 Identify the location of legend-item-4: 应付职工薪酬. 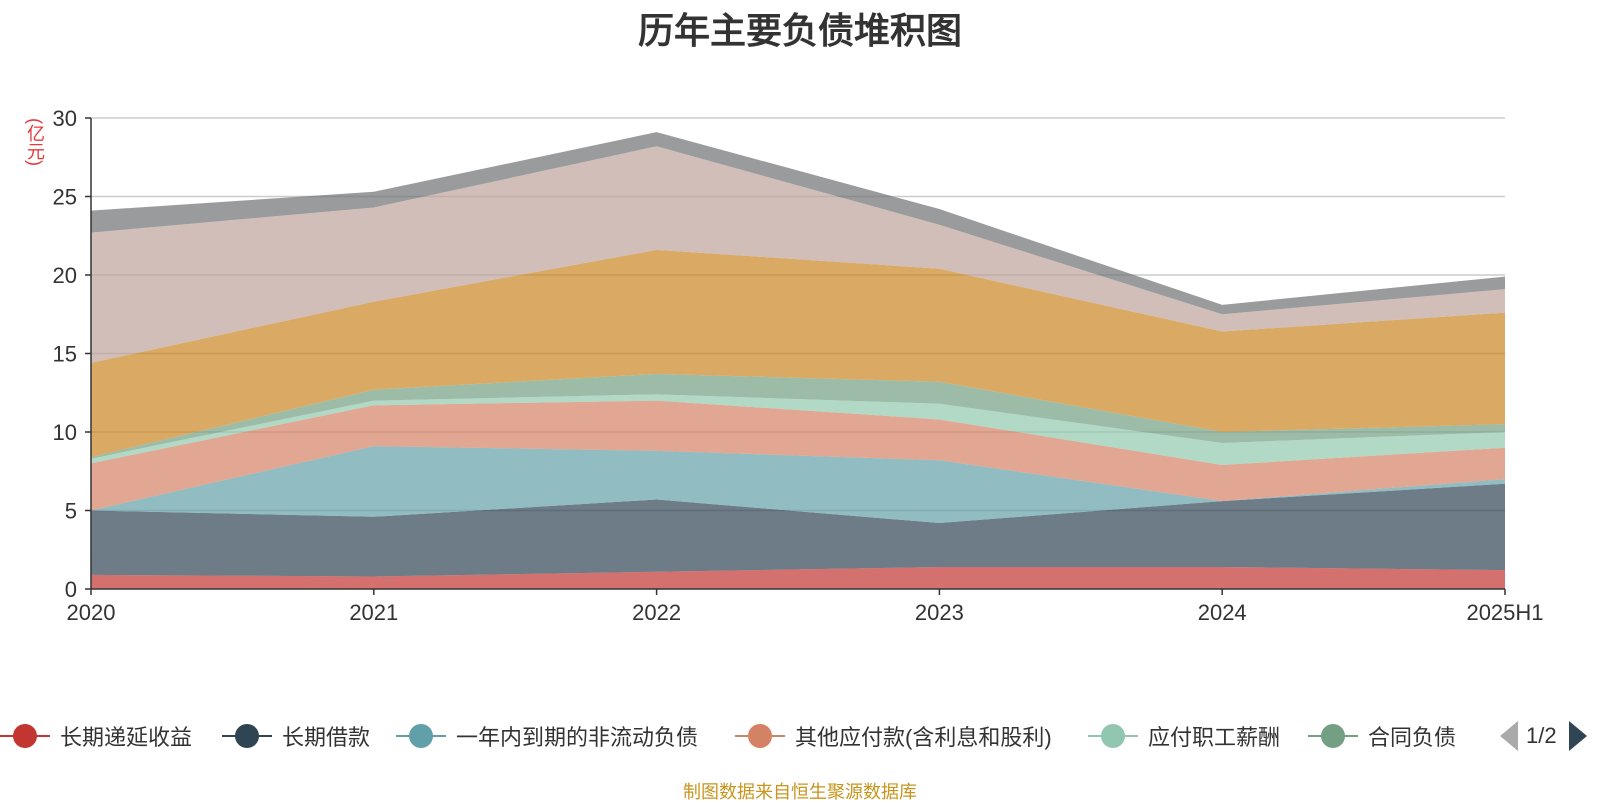
(1184, 736).